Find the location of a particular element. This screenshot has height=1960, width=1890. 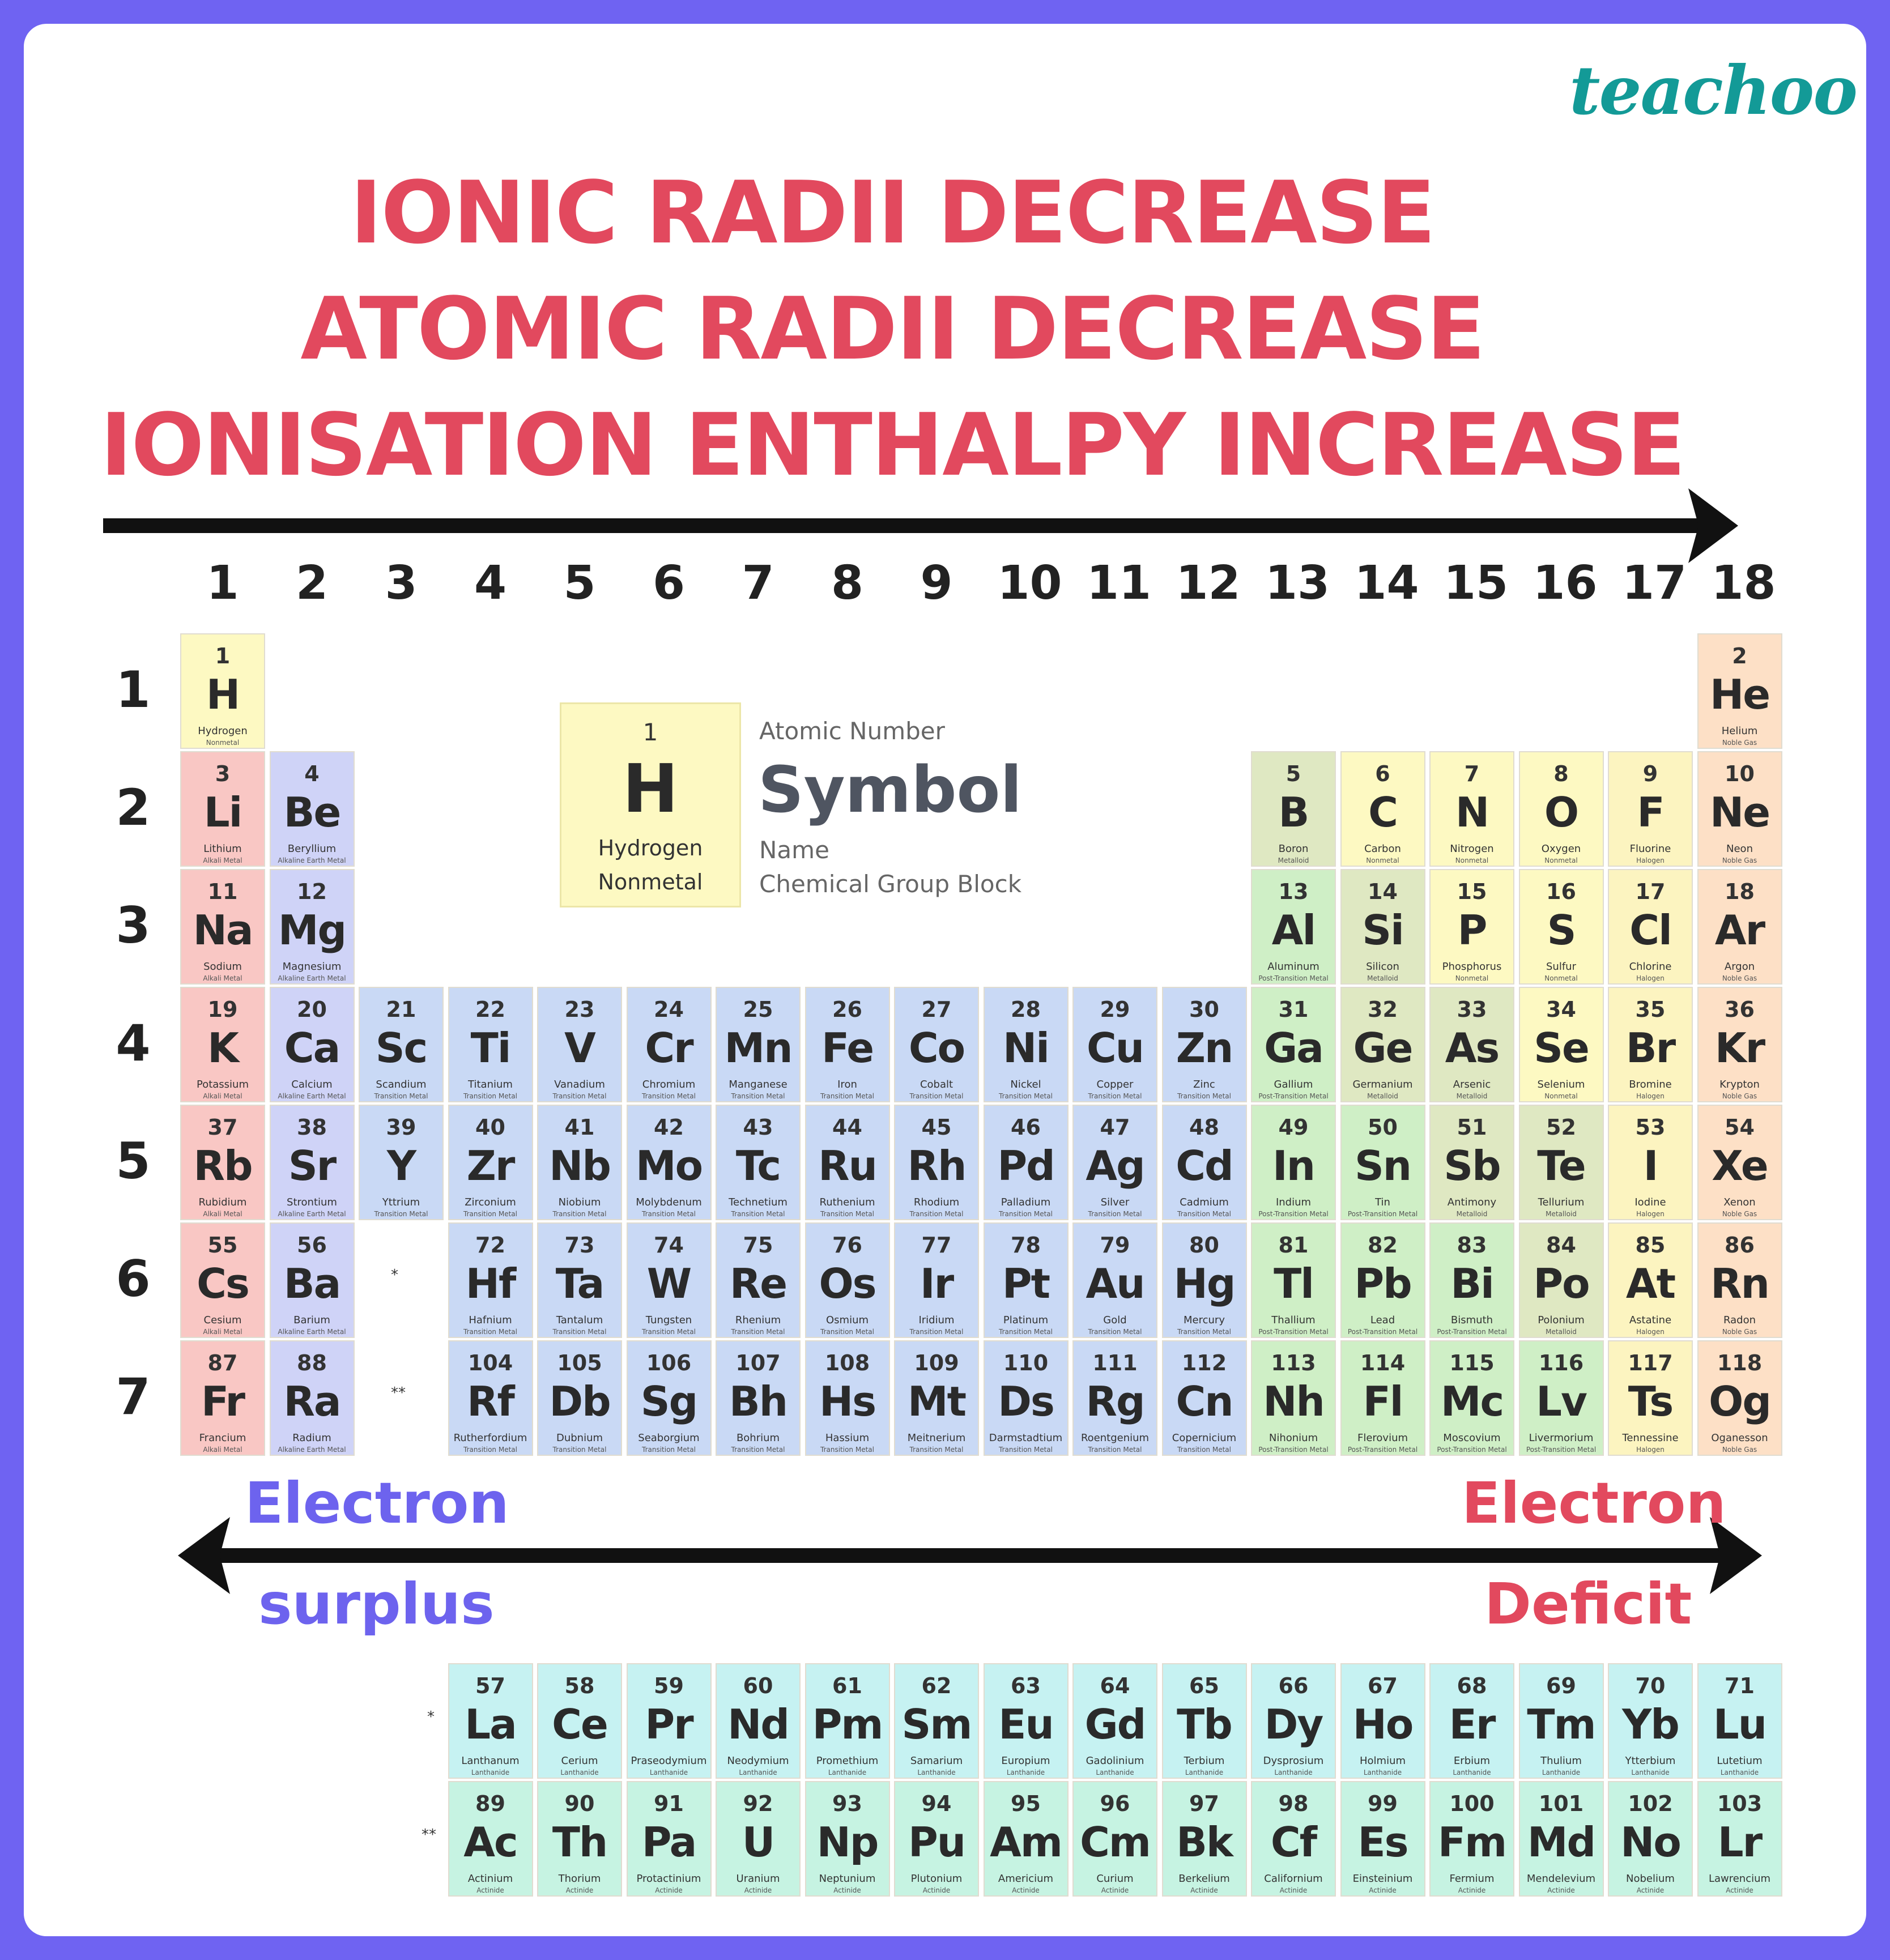

element-symbol: B is located at coordinates (1294, 813).